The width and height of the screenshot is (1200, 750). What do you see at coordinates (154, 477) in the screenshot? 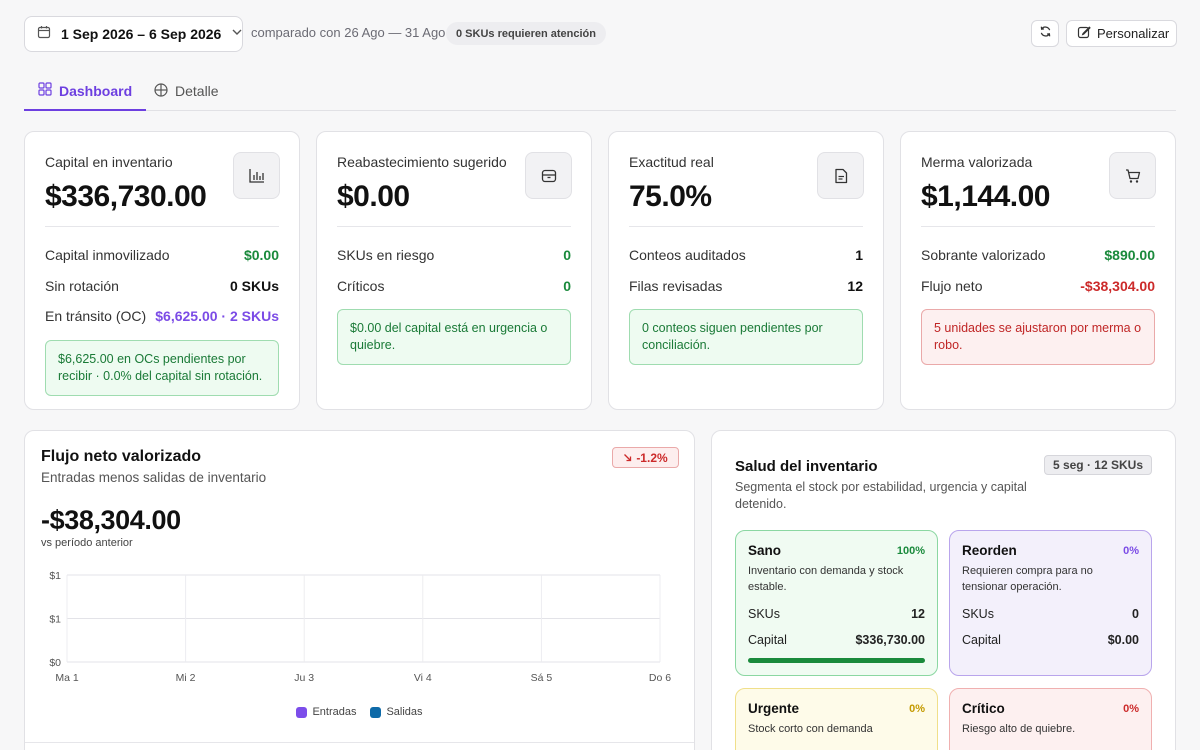
I see `card-subtitle: Entradas menos salidas de inventario` at bounding box center [154, 477].